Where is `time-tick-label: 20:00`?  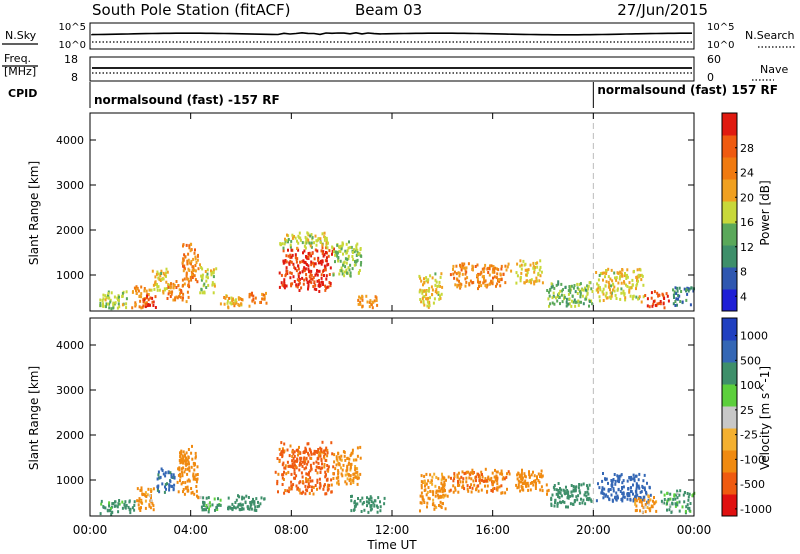 time-tick-label: 20:00 is located at coordinates (593, 530).